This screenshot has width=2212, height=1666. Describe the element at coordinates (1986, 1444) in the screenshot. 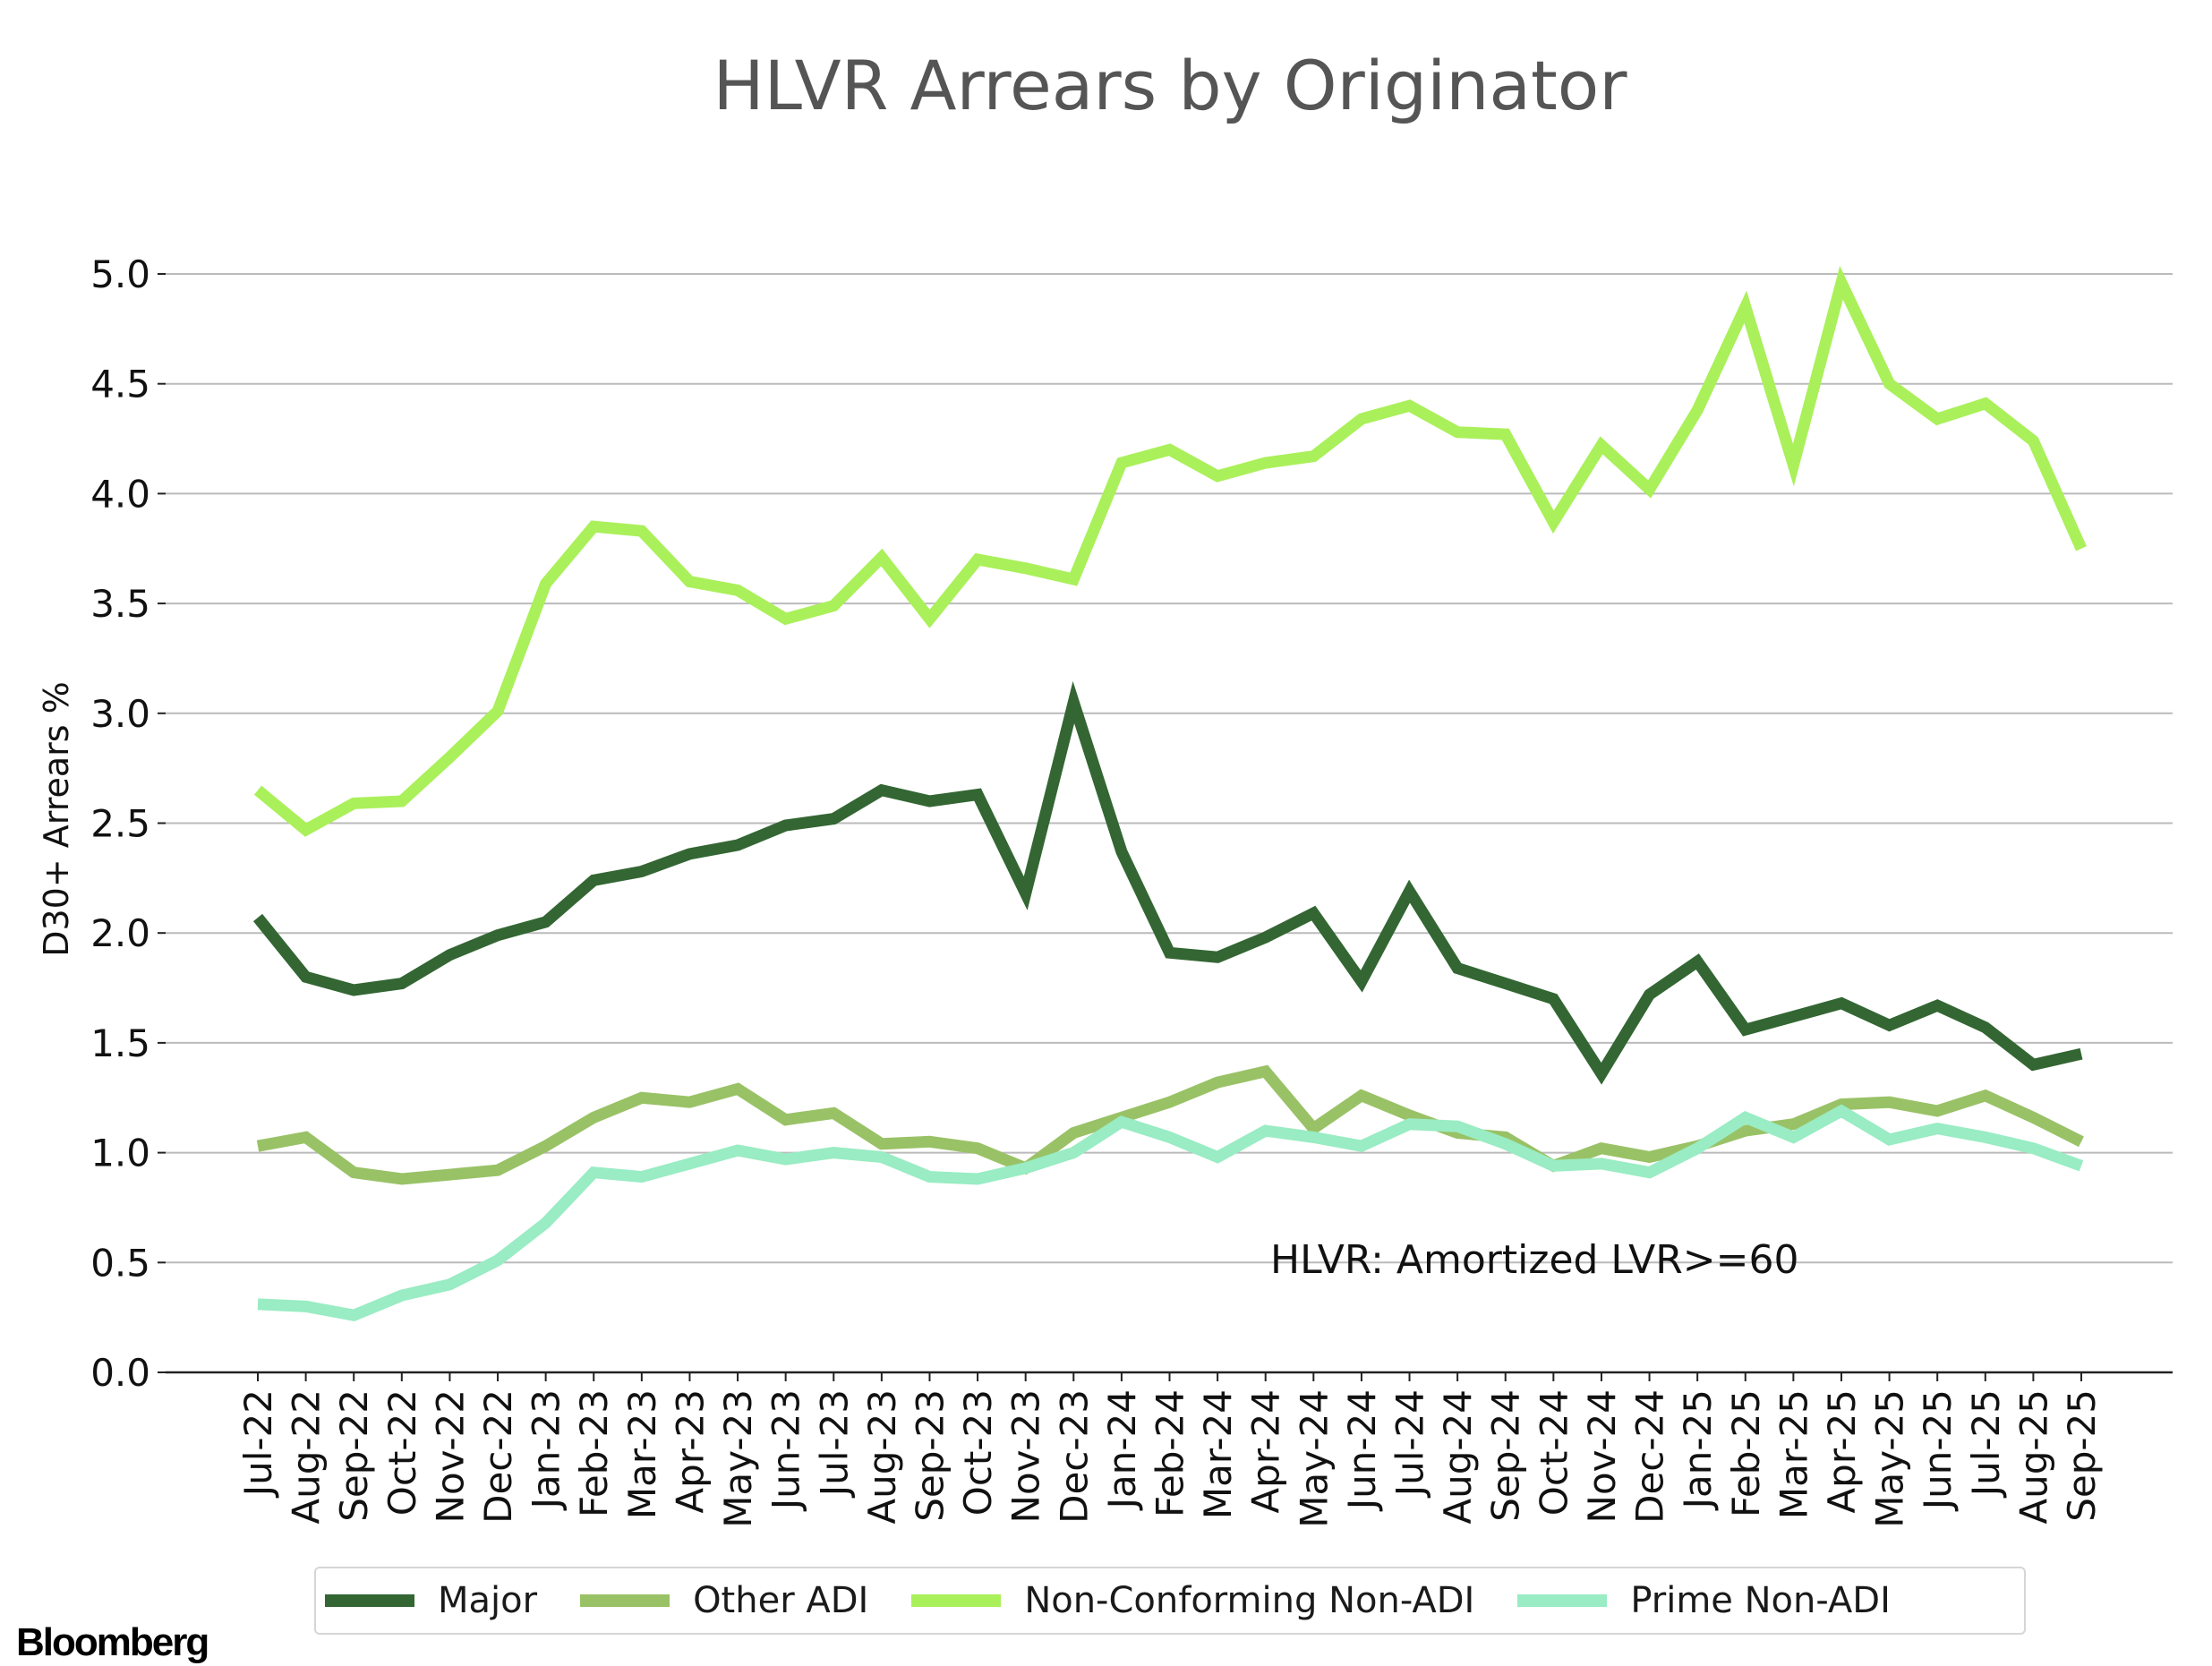

I see `x-tick-label: Jul-25` at that location.